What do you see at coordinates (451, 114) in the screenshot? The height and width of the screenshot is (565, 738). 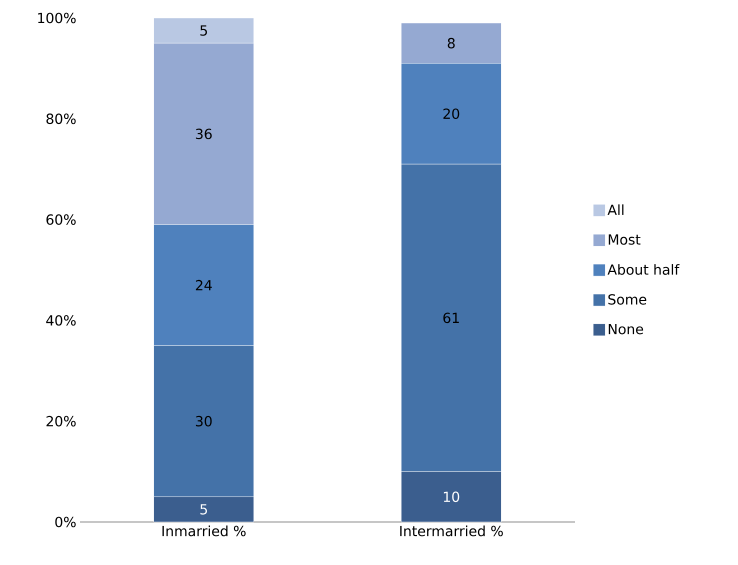 I see `data-label: 20` at bounding box center [451, 114].